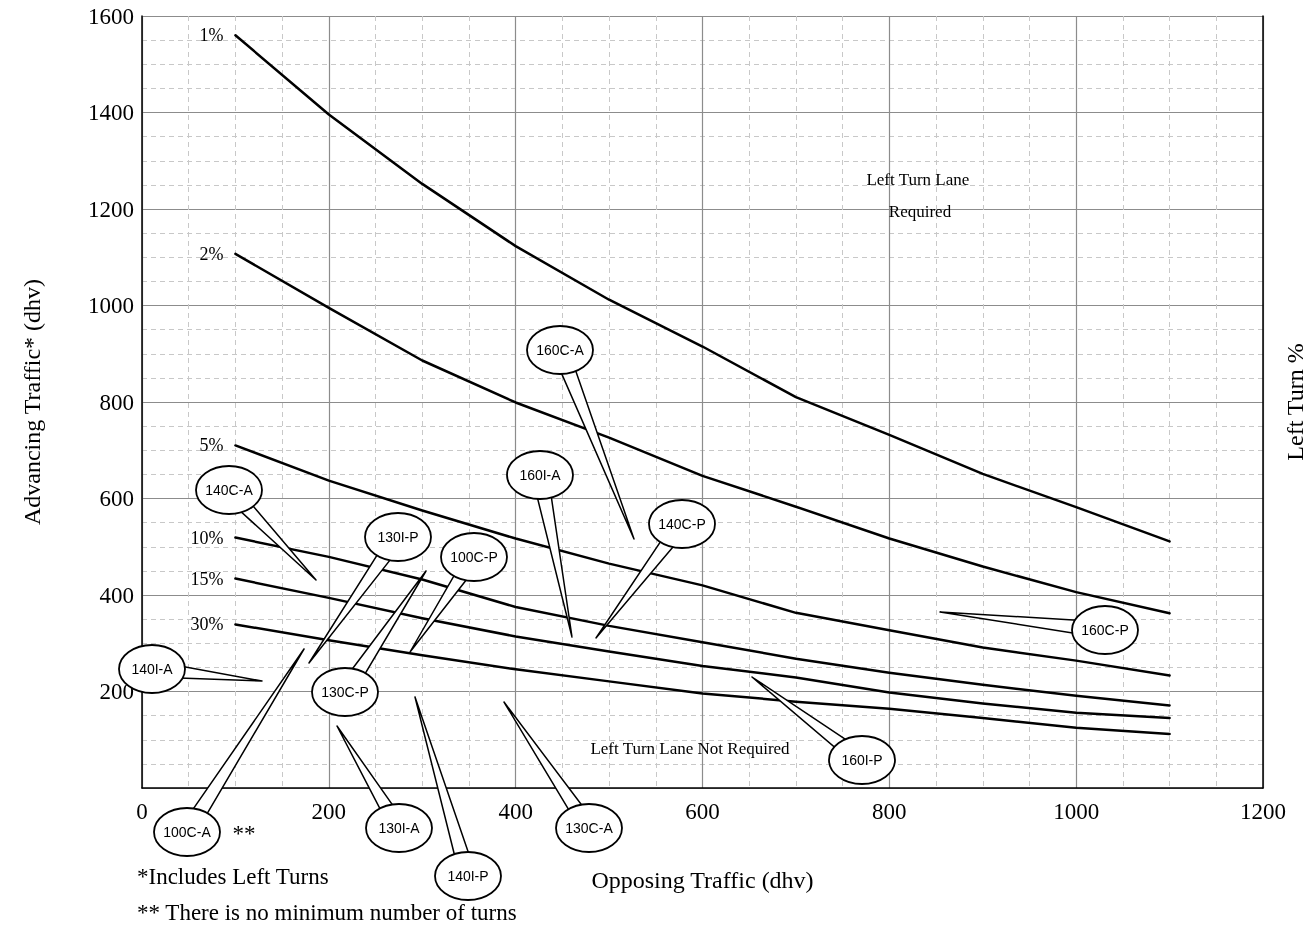  Describe the element at coordinates (233, 876) in the screenshot. I see `text: *Includes Left Turns` at that location.